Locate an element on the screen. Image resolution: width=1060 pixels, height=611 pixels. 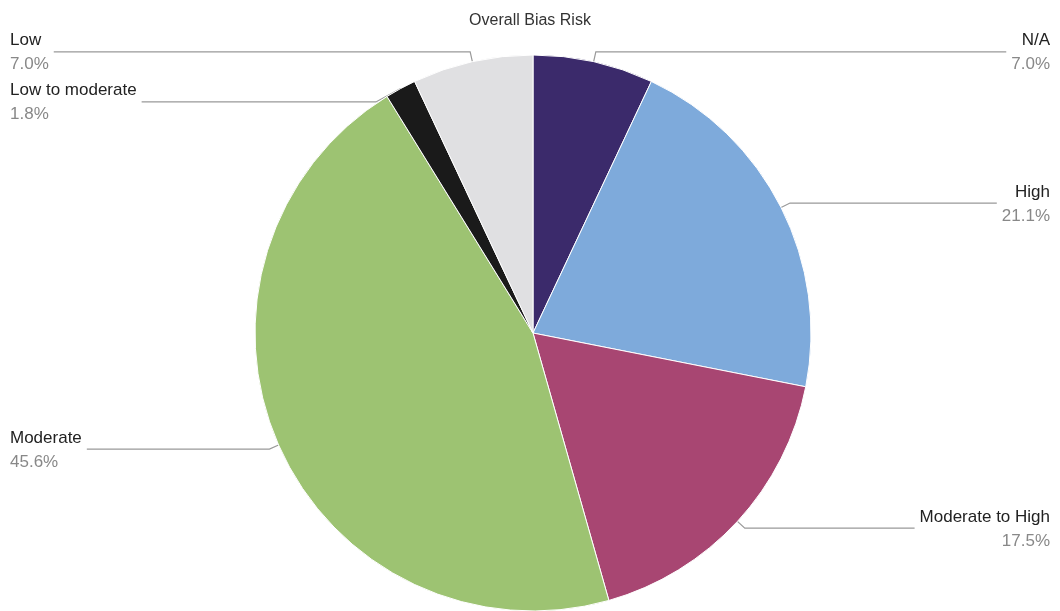
data-label: 1.8% is located at coordinates (29, 114).